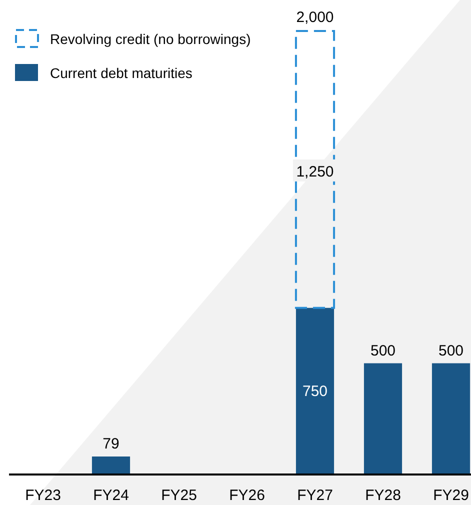 This screenshot has height=505, width=471. What do you see at coordinates (315, 495) in the screenshot?
I see `x-tick-label: FY27` at bounding box center [315, 495].